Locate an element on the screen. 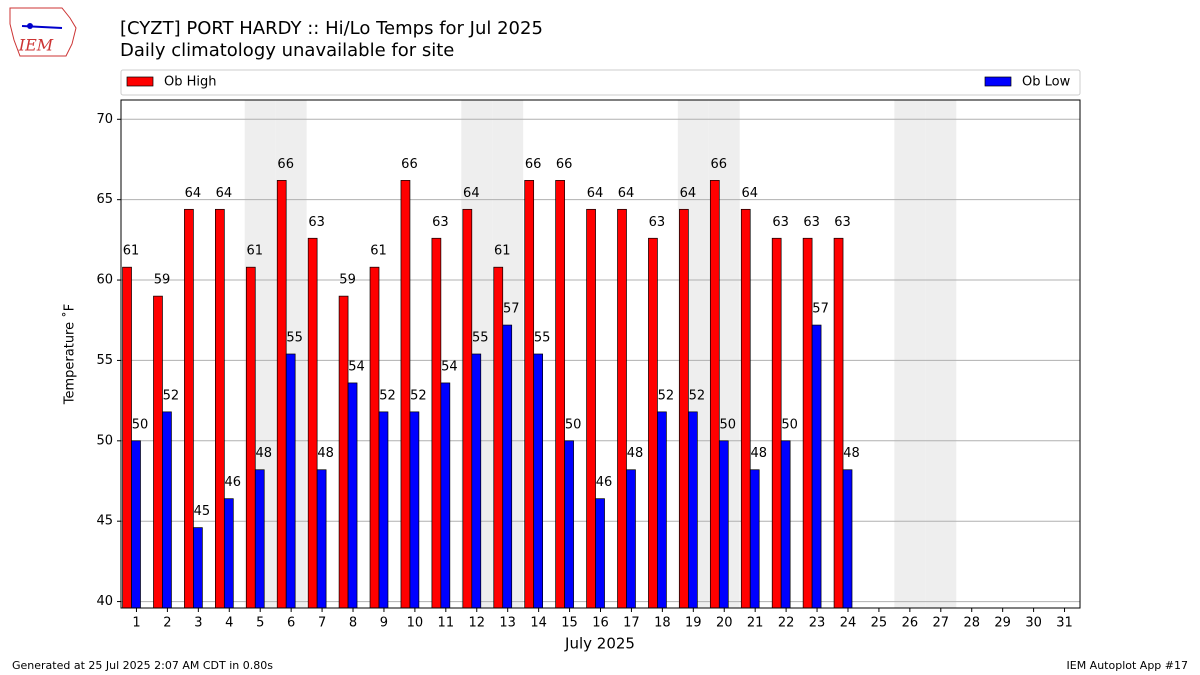  legend-swatch is located at coordinates (140, 81).